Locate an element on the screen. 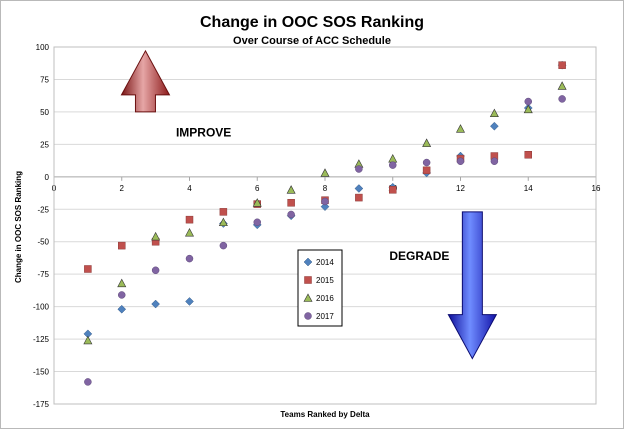 The width and height of the screenshot is (624, 429). degrade-label: DEGRADE is located at coordinates (419, 256).